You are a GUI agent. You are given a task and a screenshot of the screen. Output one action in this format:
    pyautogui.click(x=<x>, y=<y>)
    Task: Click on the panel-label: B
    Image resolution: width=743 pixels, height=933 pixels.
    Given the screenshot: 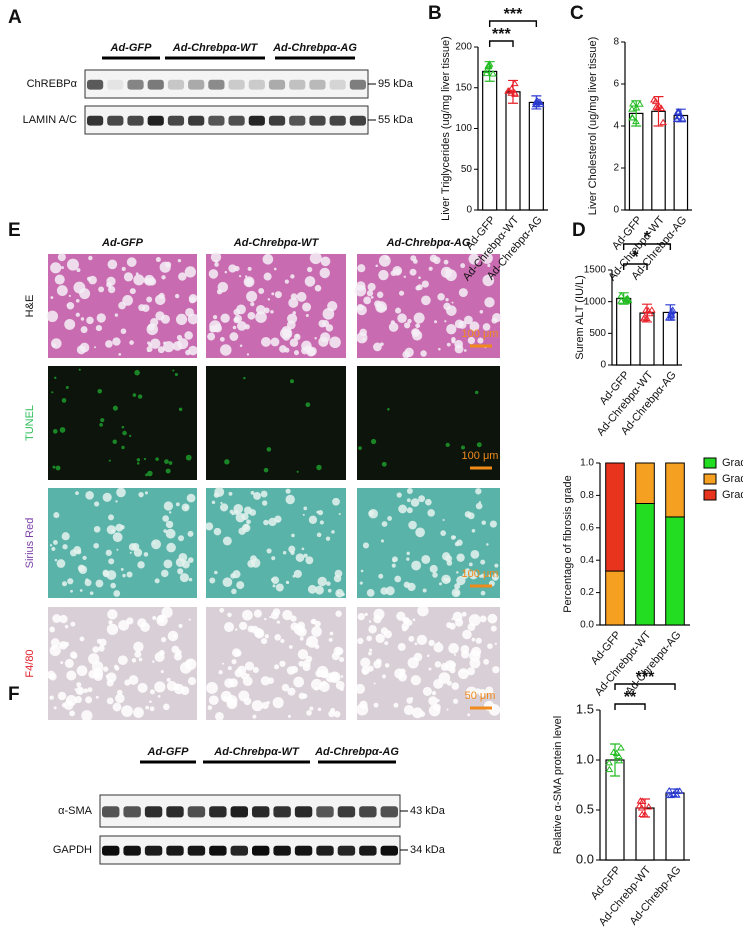 What is the action you would take?
    pyautogui.click(x=435, y=13)
    